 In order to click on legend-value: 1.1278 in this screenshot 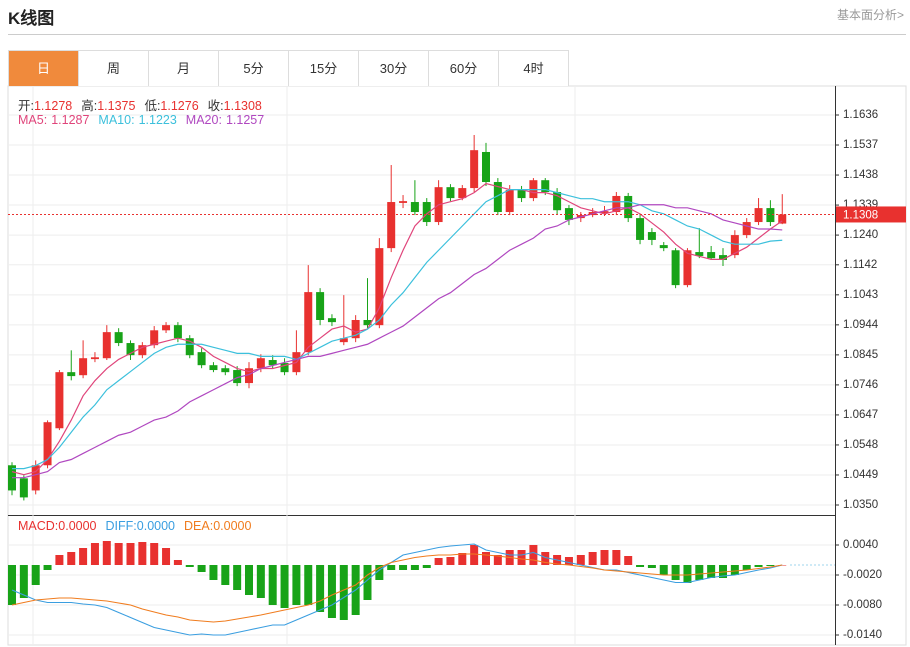, I will do `click(53, 106)`.